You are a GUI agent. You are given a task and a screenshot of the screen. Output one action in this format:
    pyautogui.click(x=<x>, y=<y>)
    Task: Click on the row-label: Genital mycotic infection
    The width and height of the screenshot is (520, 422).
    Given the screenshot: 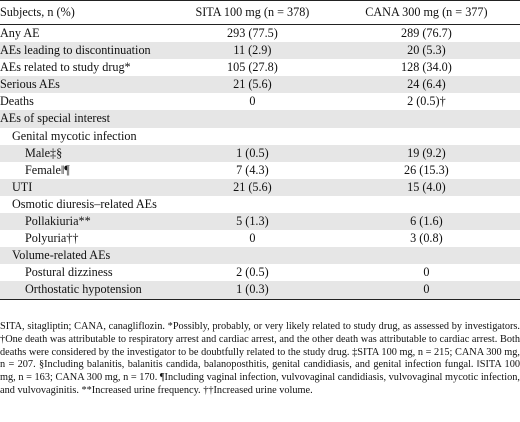 What is the action you would take?
    pyautogui.click(x=74, y=135)
    